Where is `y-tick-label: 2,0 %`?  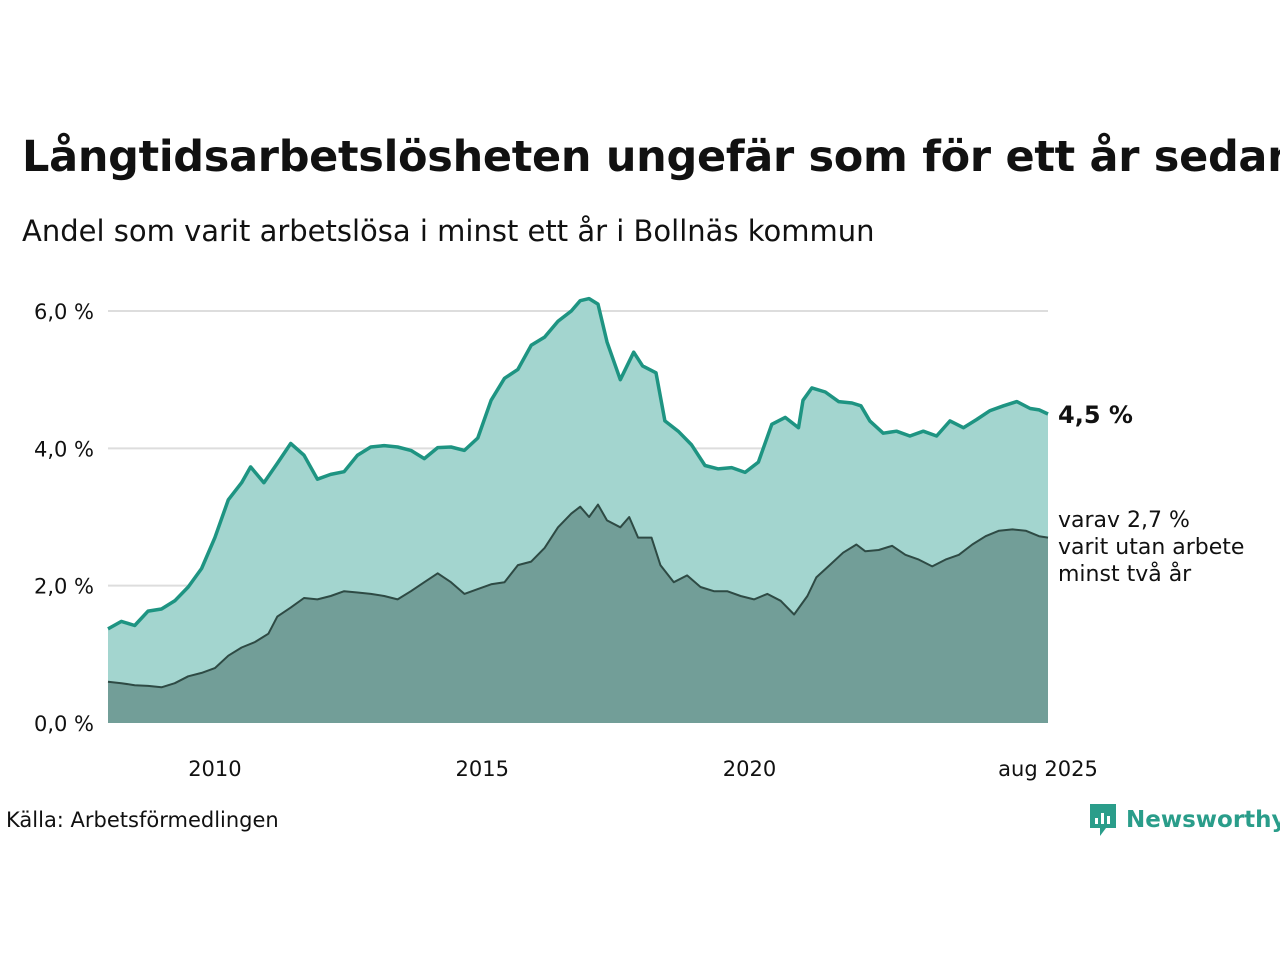 y-tick-label: 2,0 % is located at coordinates (64, 587).